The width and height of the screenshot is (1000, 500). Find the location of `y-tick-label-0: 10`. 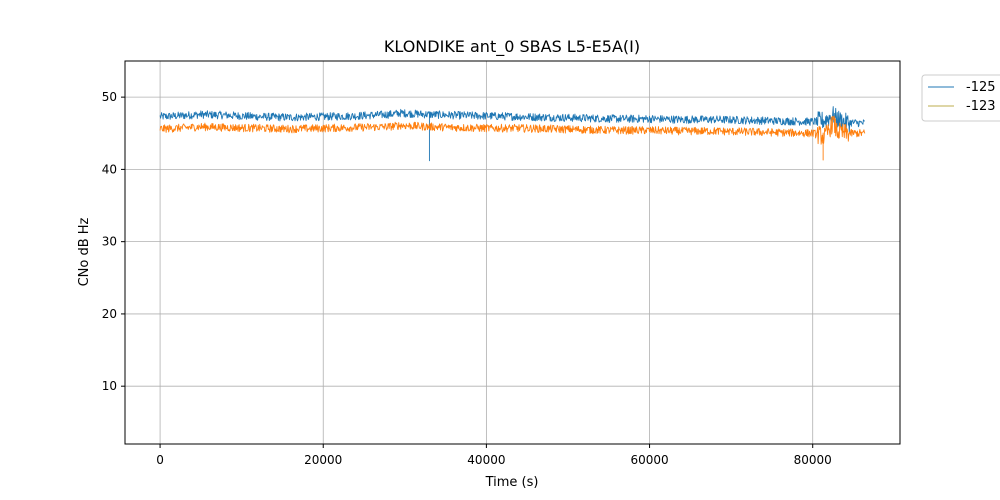

y-tick-label-0: 10 is located at coordinates (109, 386).